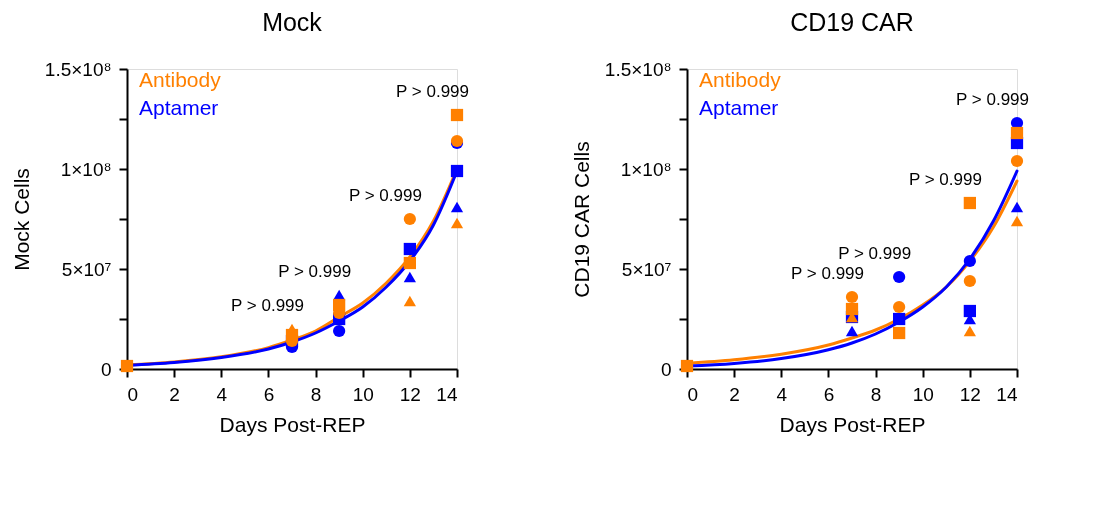 Image resolution: width=1117 pixels, height=513 pixels. I want to click on y-axis-title: CD19 CAR Cells, so click(581, 219).